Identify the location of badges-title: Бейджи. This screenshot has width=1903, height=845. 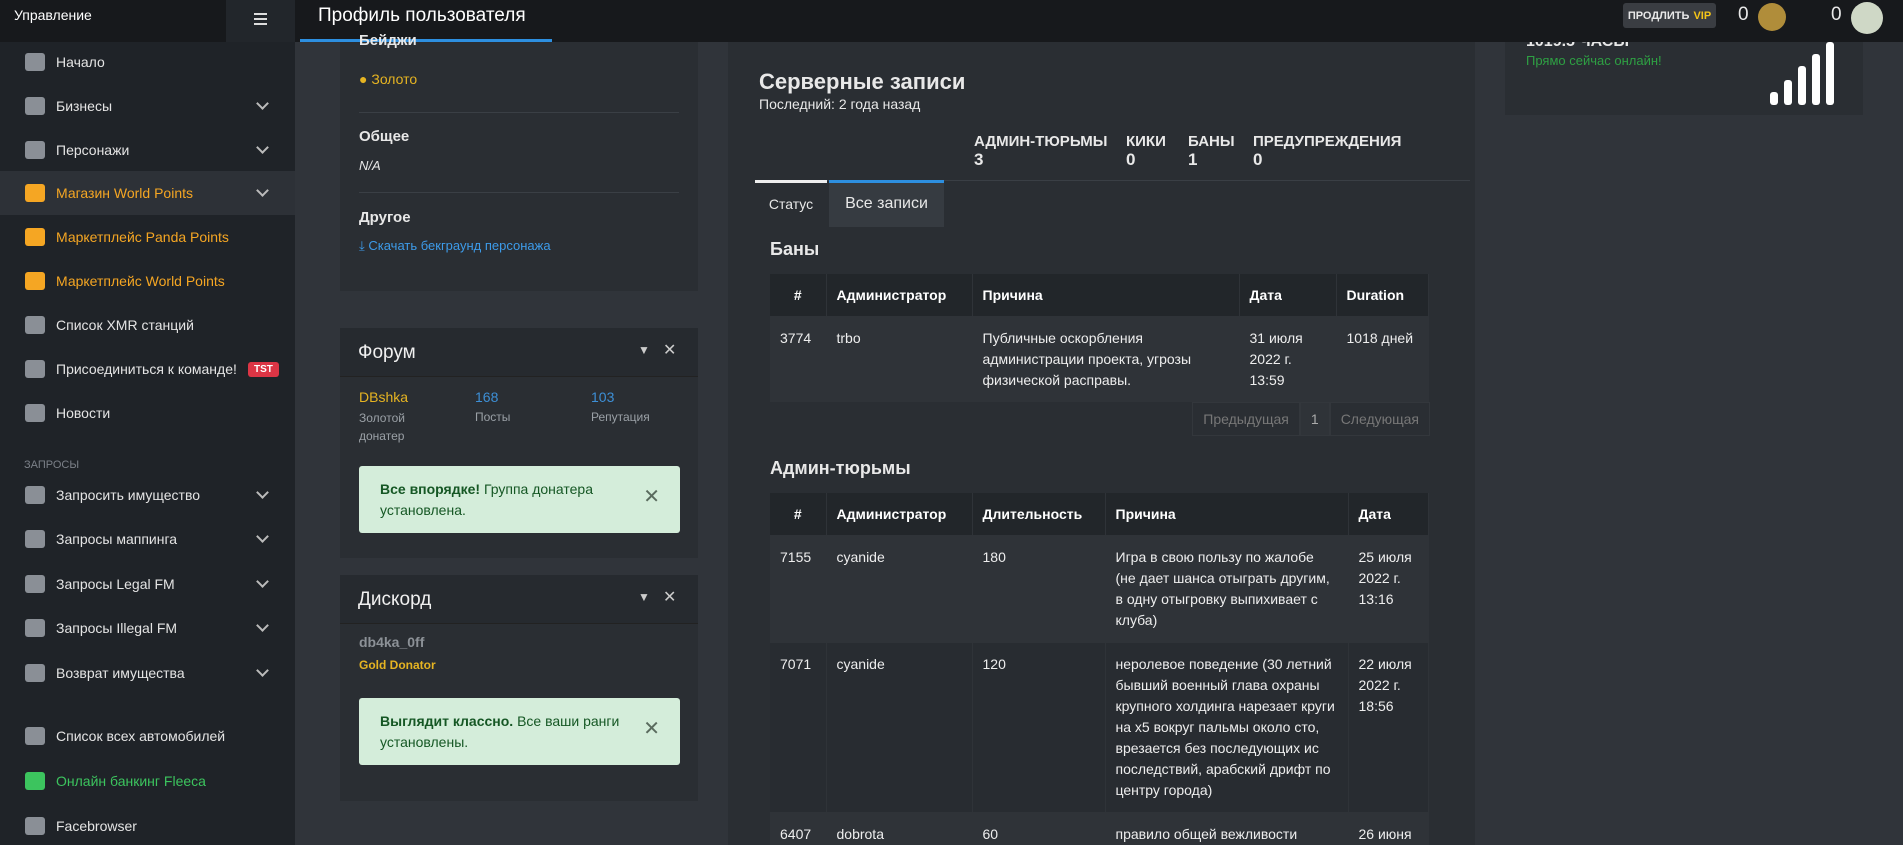
(388, 40).